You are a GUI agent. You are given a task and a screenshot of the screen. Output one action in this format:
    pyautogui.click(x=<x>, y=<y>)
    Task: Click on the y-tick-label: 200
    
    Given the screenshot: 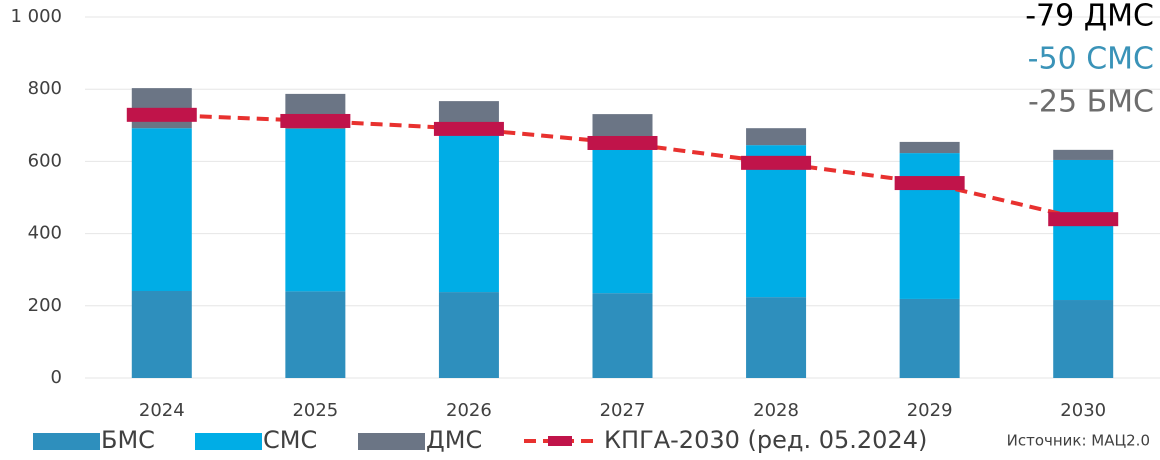 What is the action you would take?
    pyautogui.click(x=45, y=305)
    